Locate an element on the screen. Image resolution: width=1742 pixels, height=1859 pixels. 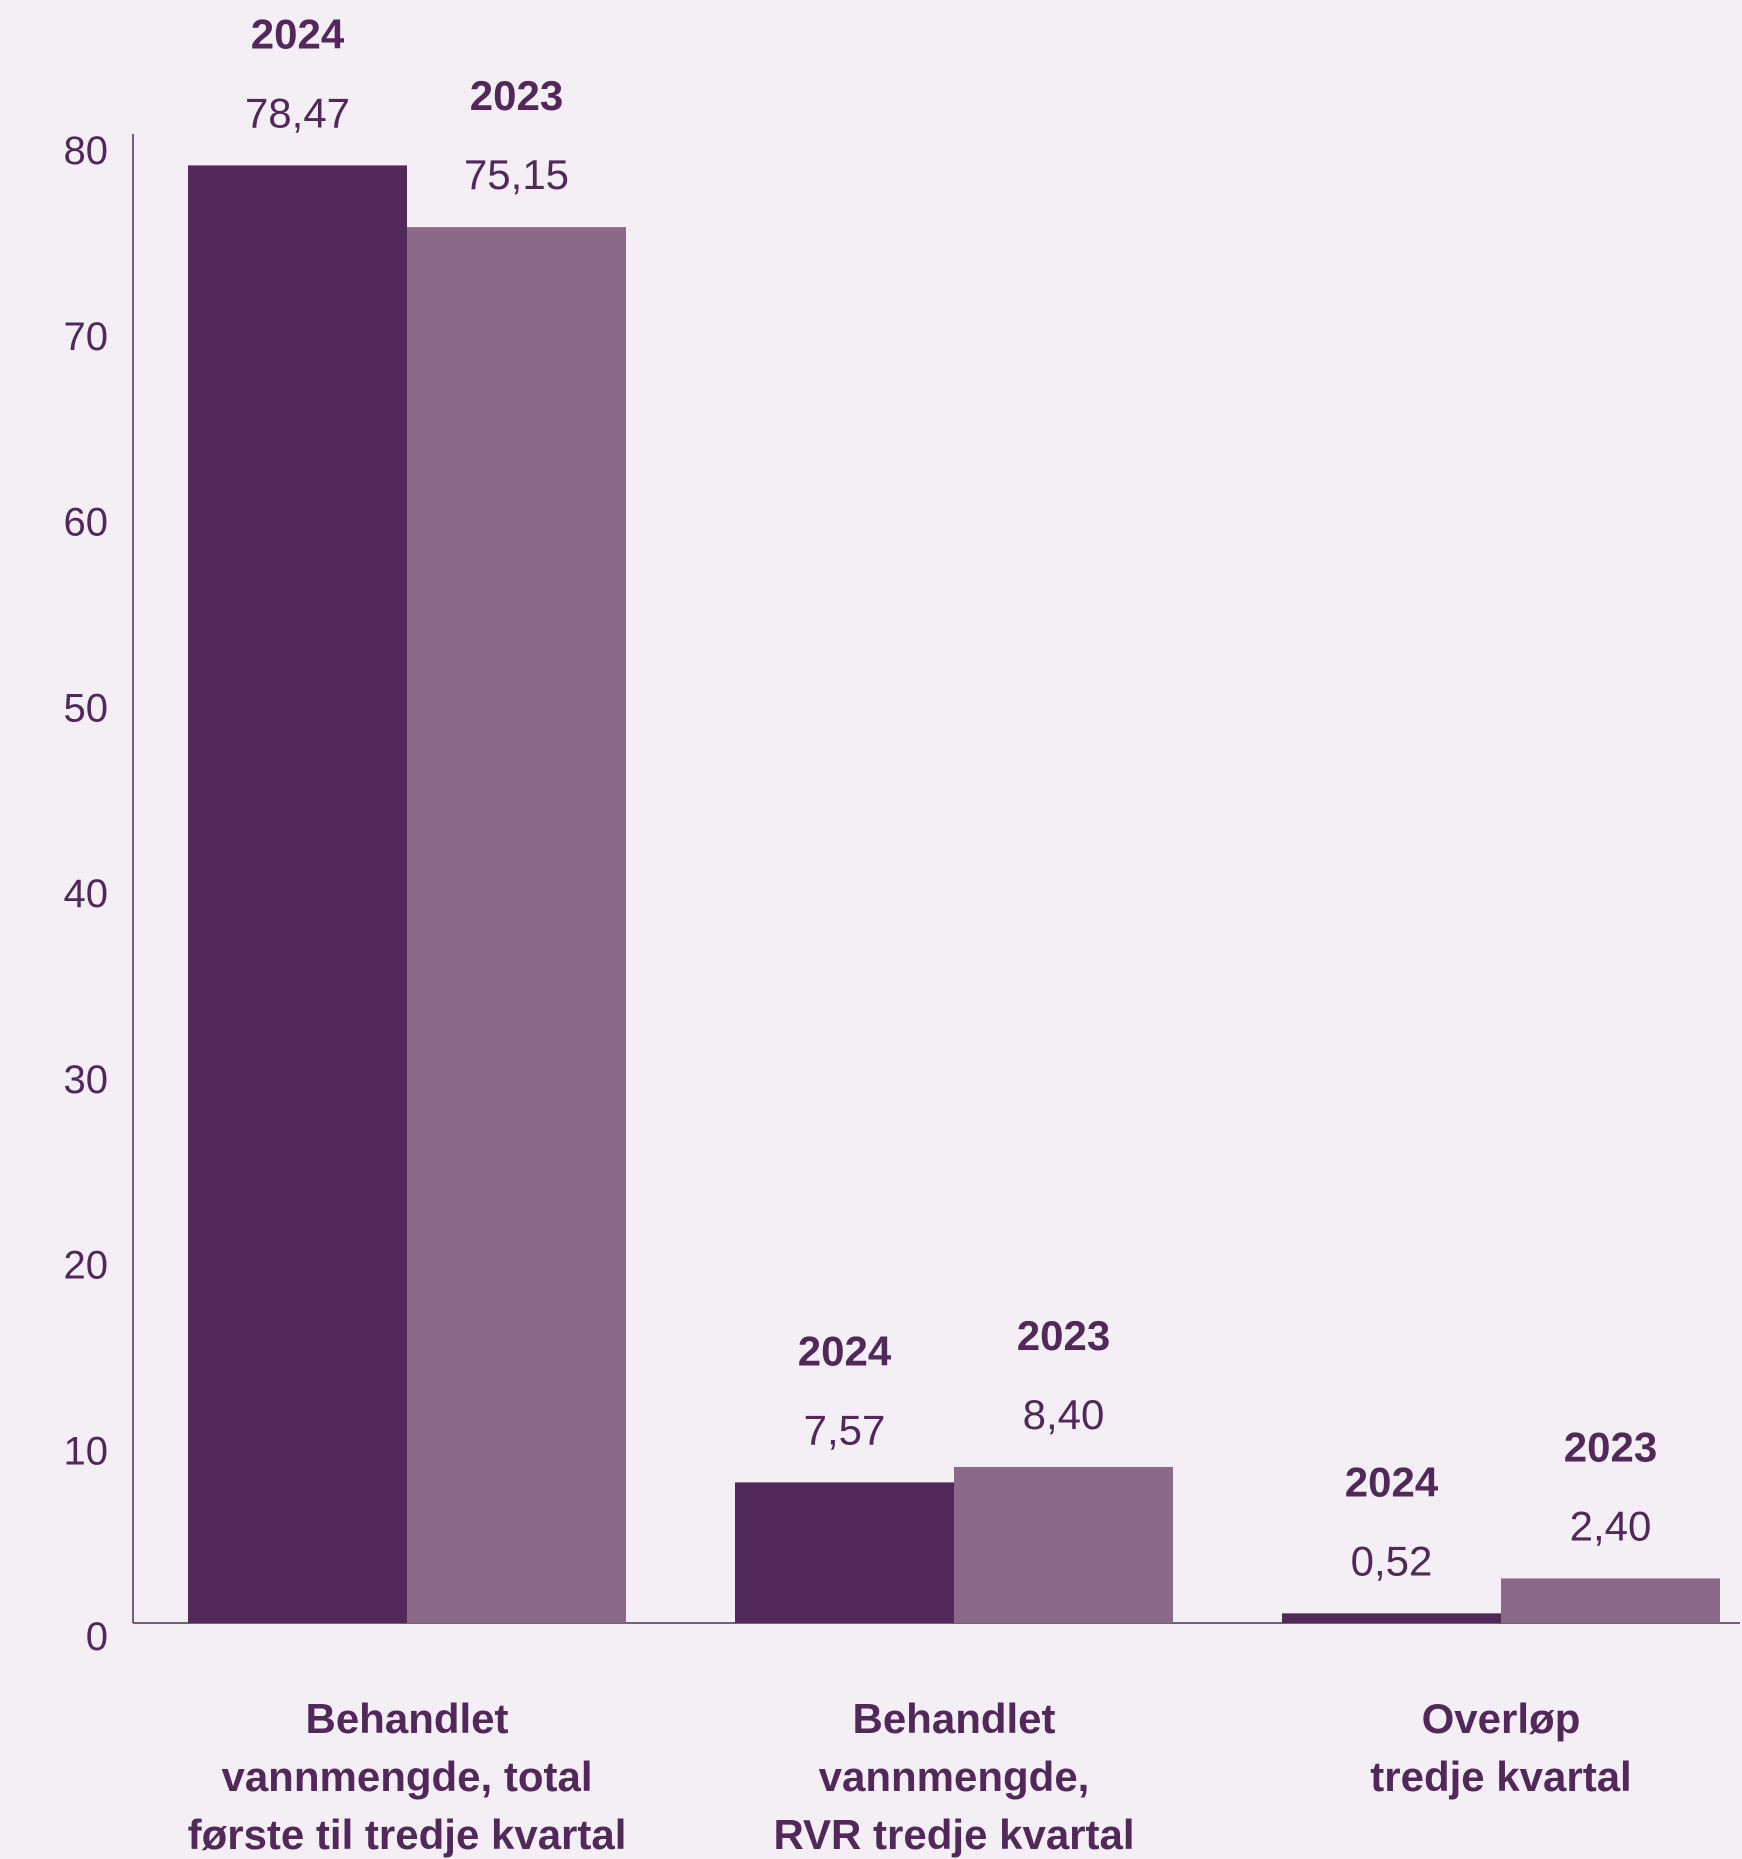
y-tick-label: 70 is located at coordinates (86, 337).